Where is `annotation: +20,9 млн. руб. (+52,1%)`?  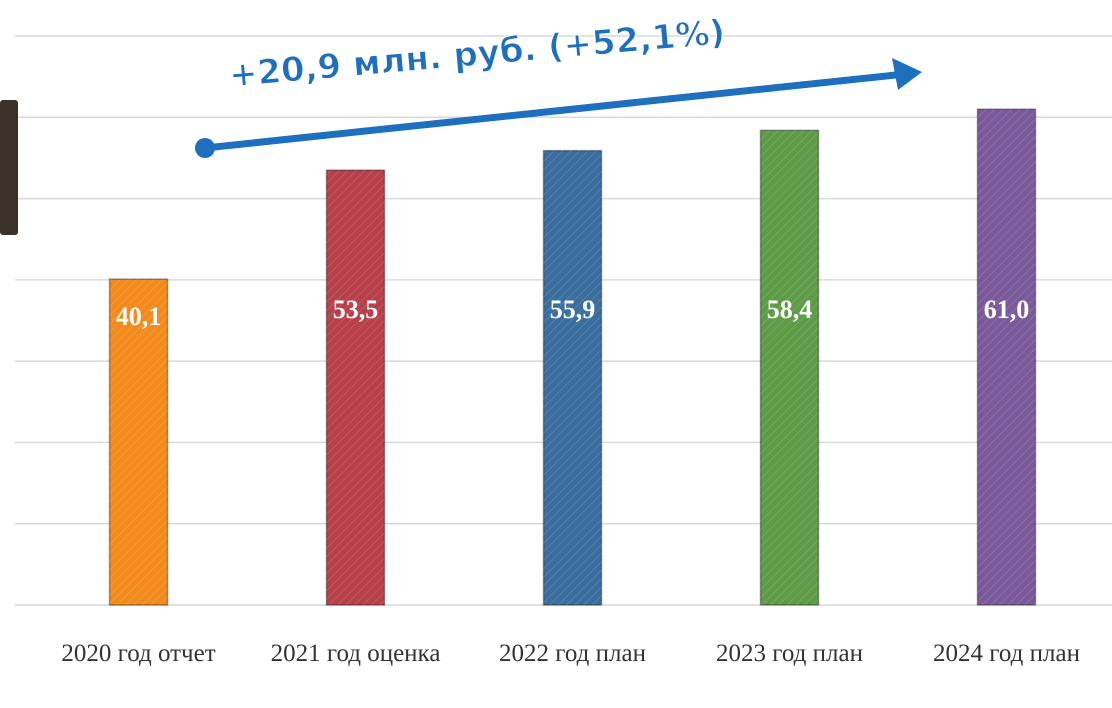 annotation: +20,9 млн. руб. (+52,1%) is located at coordinates (476, 53).